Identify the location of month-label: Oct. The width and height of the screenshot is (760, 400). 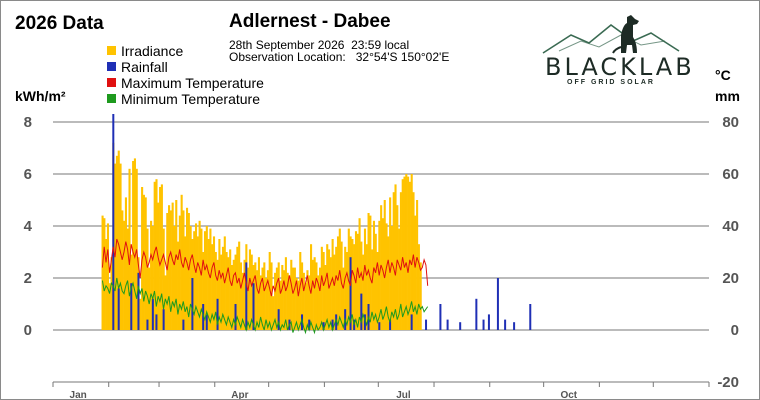
(568, 394).